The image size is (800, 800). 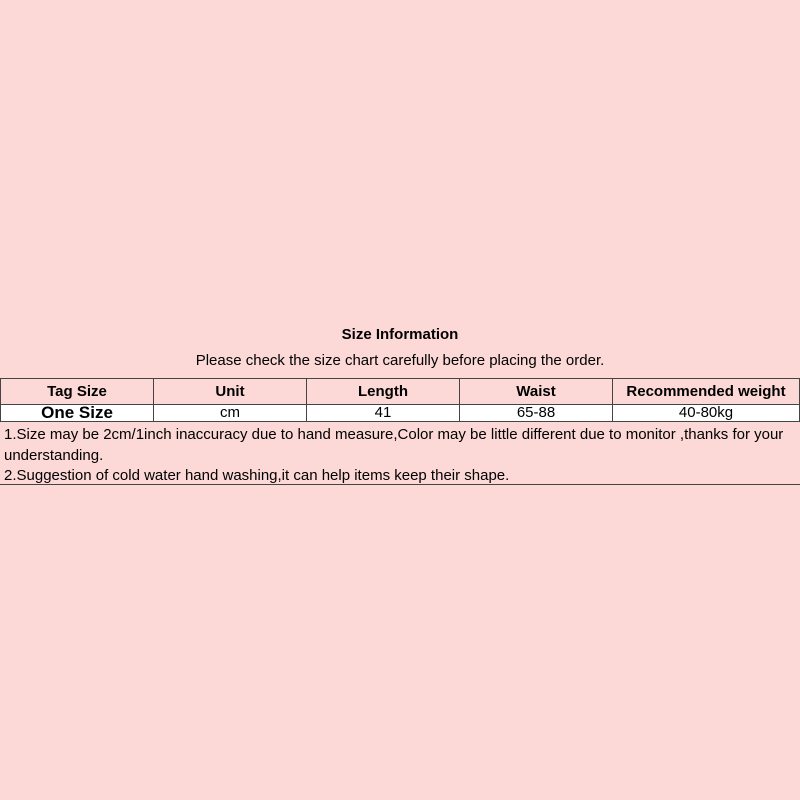 I want to click on cell-waist: 65-88, so click(x=536, y=413).